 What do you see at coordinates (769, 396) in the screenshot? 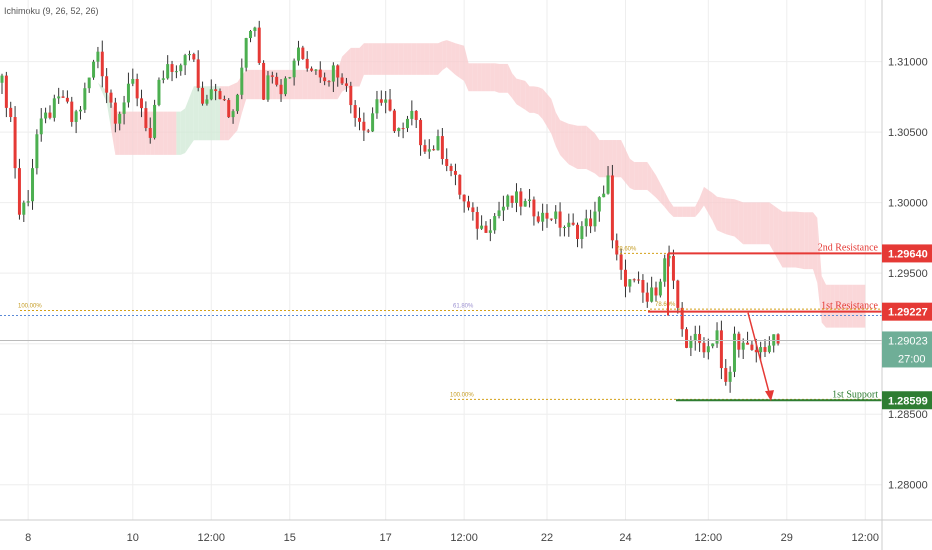
I see `projection-arrowhead` at bounding box center [769, 396].